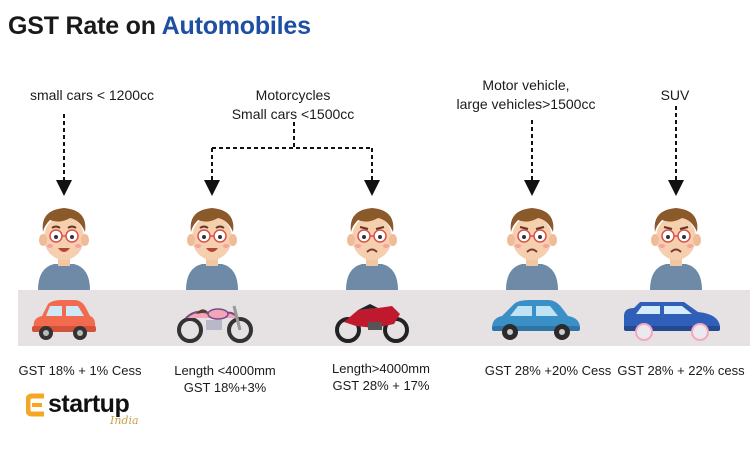  I want to click on person-5-sad-icon, so click(676, 244).